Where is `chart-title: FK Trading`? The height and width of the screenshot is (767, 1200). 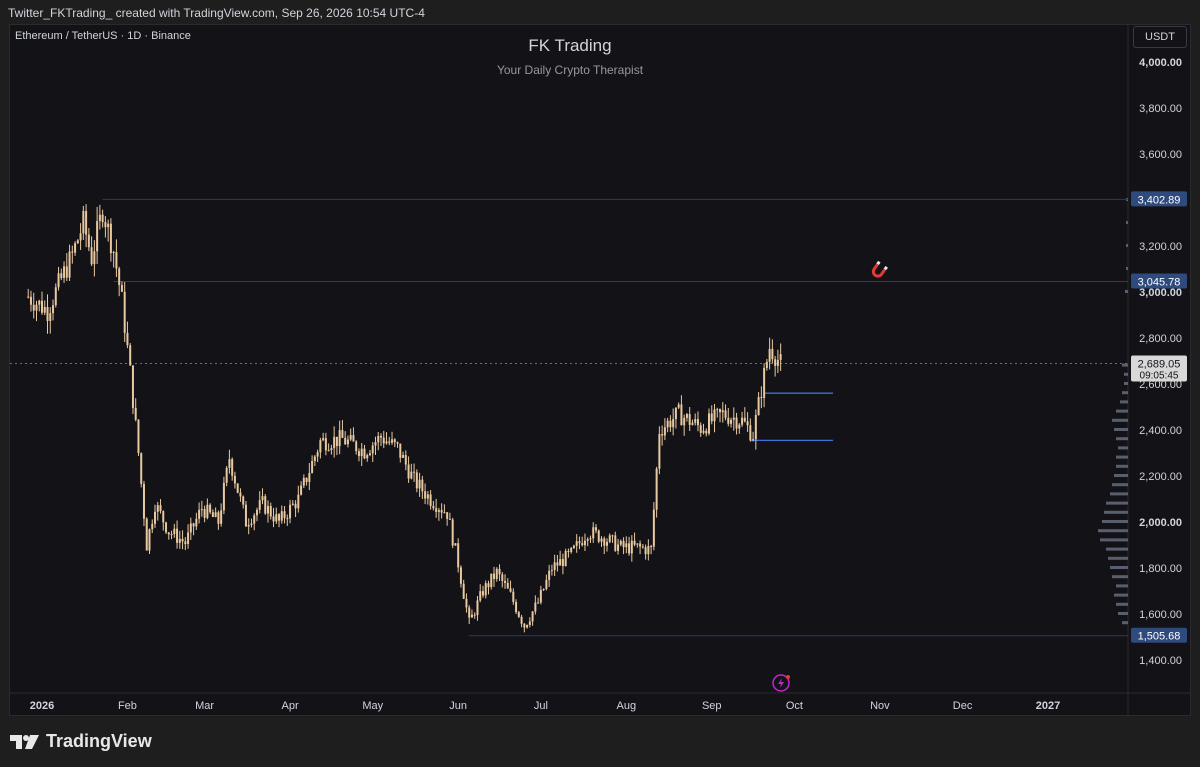
chart-title: FK Trading is located at coordinates (570, 45).